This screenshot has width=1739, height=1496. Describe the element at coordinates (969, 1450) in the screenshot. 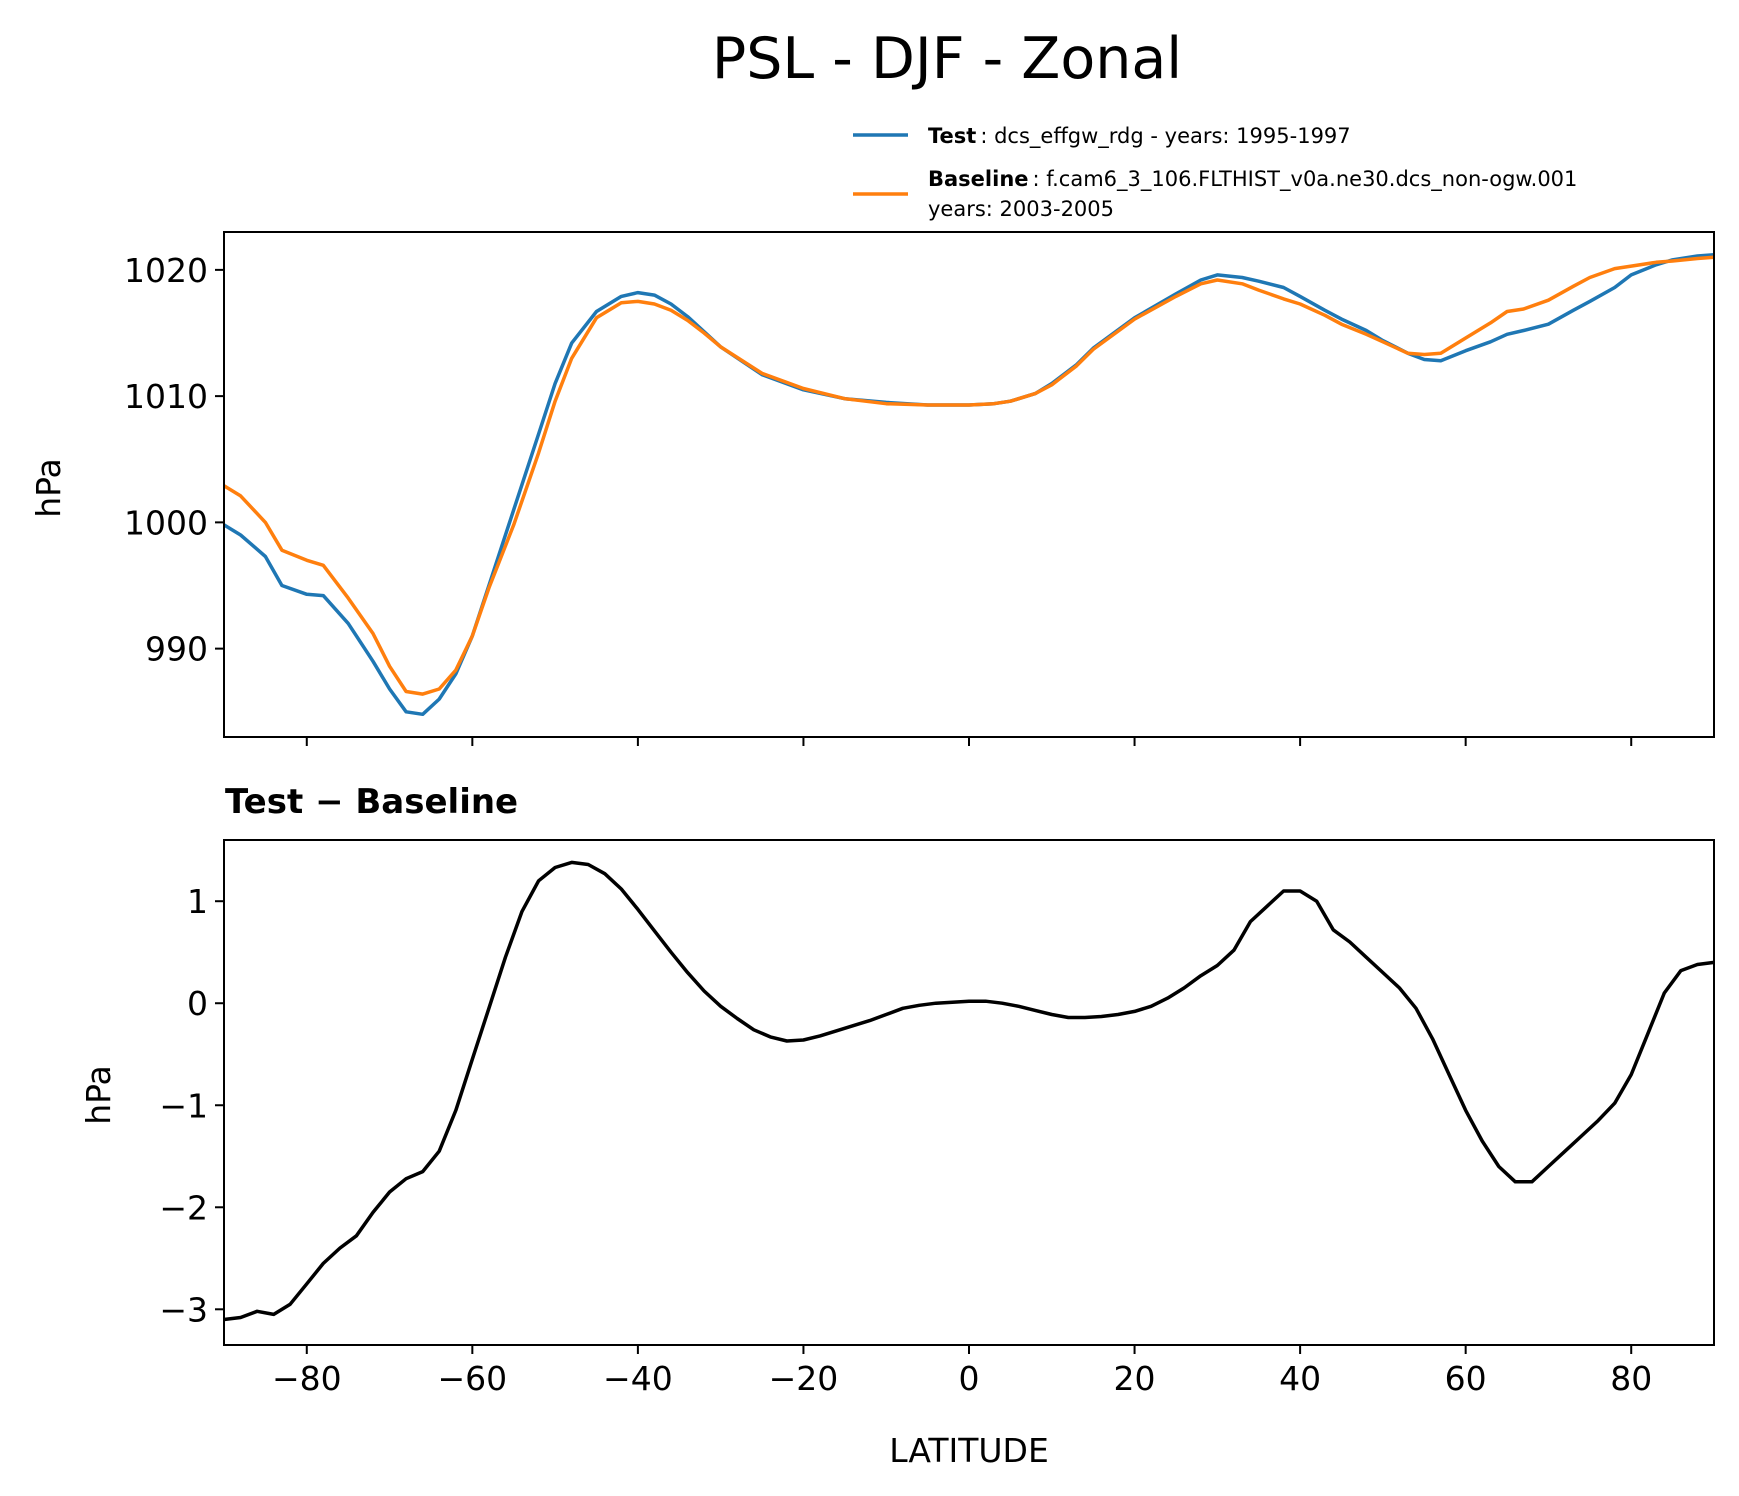

I see `bottom-xlabel: LATITUDE` at that location.